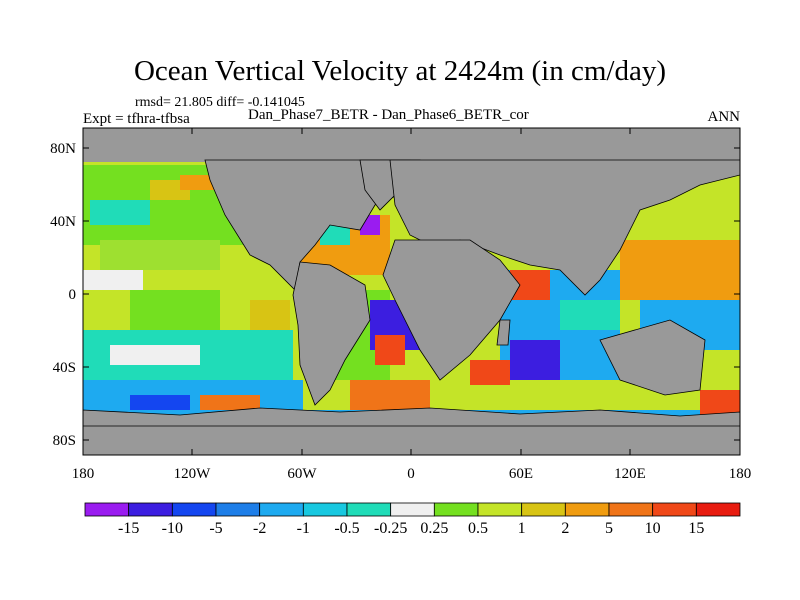  What do you see at coordinates (609, 528) in the screenshot?
I see `colorbar-label: 5` at bounding box center [609, 528].